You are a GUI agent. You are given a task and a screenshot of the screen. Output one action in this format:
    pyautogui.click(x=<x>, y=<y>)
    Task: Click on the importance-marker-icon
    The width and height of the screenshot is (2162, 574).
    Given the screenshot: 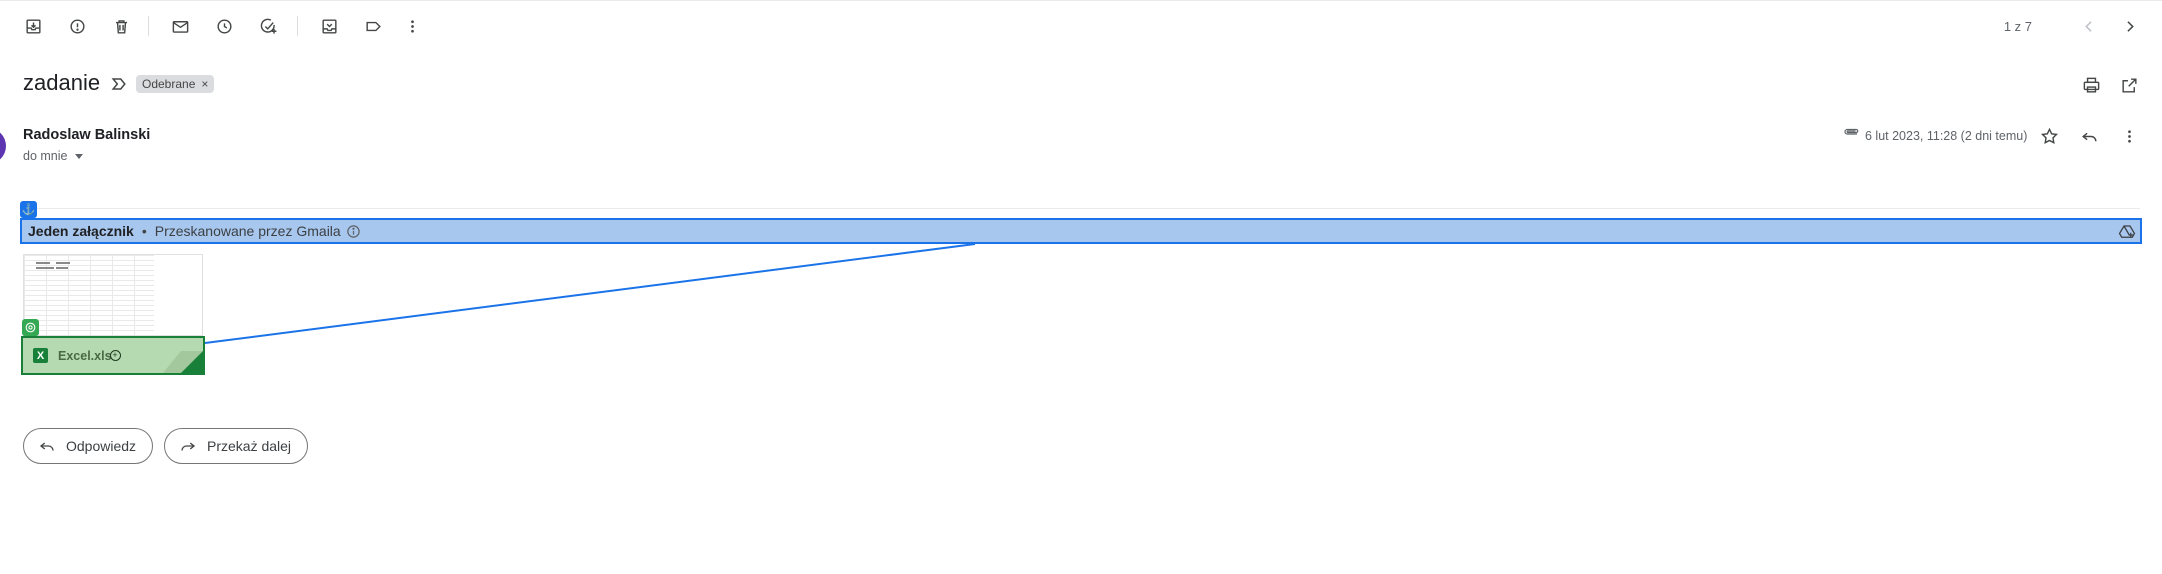 What is the action you would take?
    pyautogui.click(x=119, y=84)
    